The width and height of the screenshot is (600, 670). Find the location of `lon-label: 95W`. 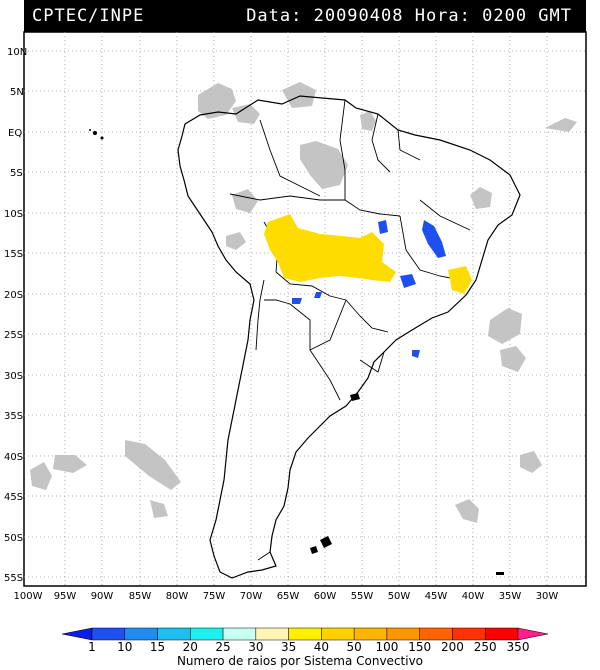

lon-label: 95W is located at coordinates (65, 596).